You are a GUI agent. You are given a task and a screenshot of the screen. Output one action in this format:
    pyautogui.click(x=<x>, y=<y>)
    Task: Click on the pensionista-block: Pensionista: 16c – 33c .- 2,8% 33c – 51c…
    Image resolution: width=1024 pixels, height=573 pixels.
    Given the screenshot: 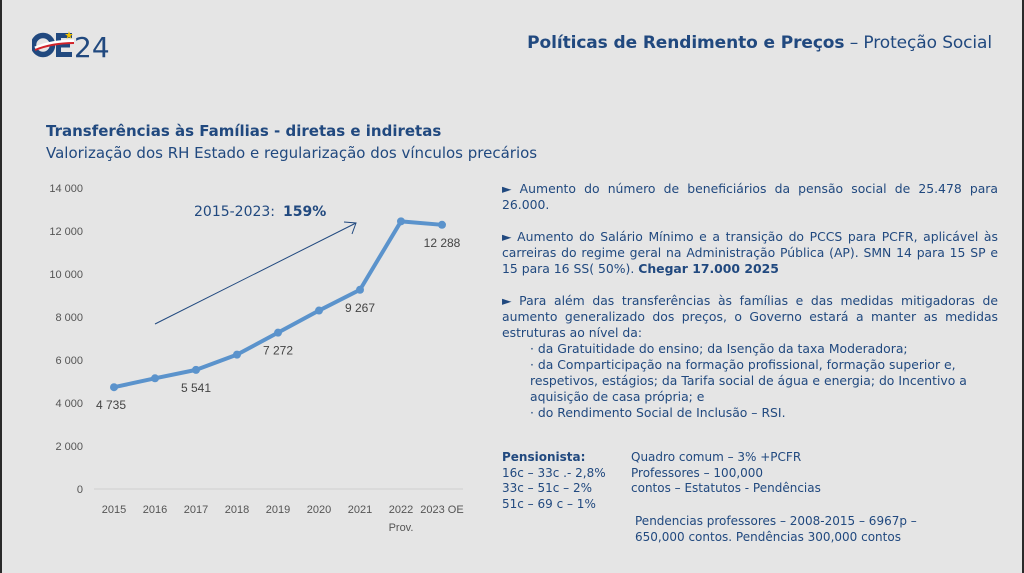 What is the action you would take?
    pyautogui.click(x=554, y=481)
    